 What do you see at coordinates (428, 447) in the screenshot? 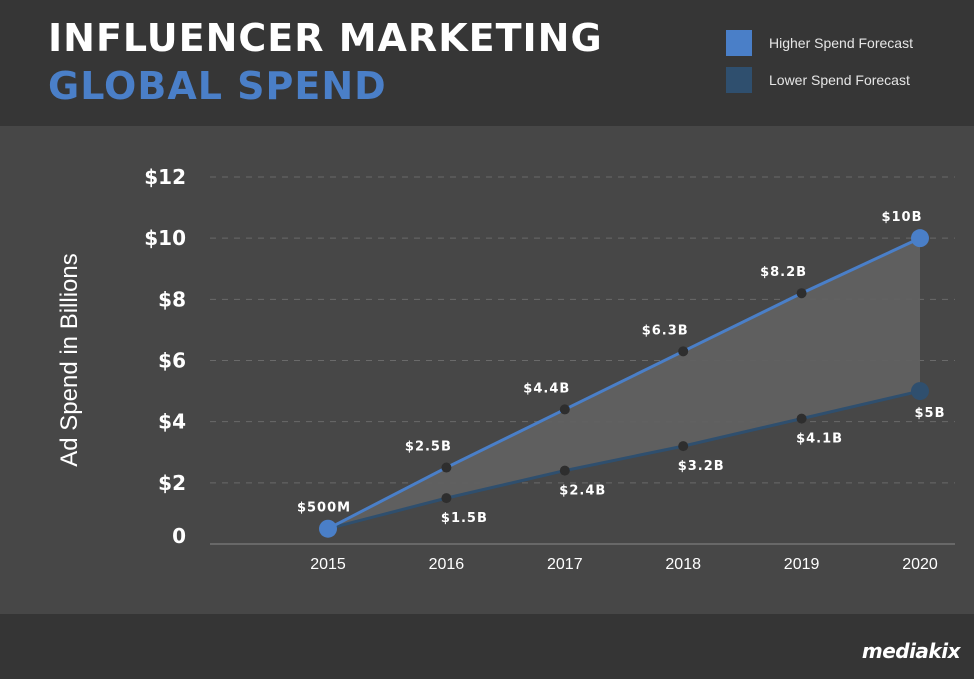
I see `data-label-higher: $2.5B` at bounding box center [428, 447].